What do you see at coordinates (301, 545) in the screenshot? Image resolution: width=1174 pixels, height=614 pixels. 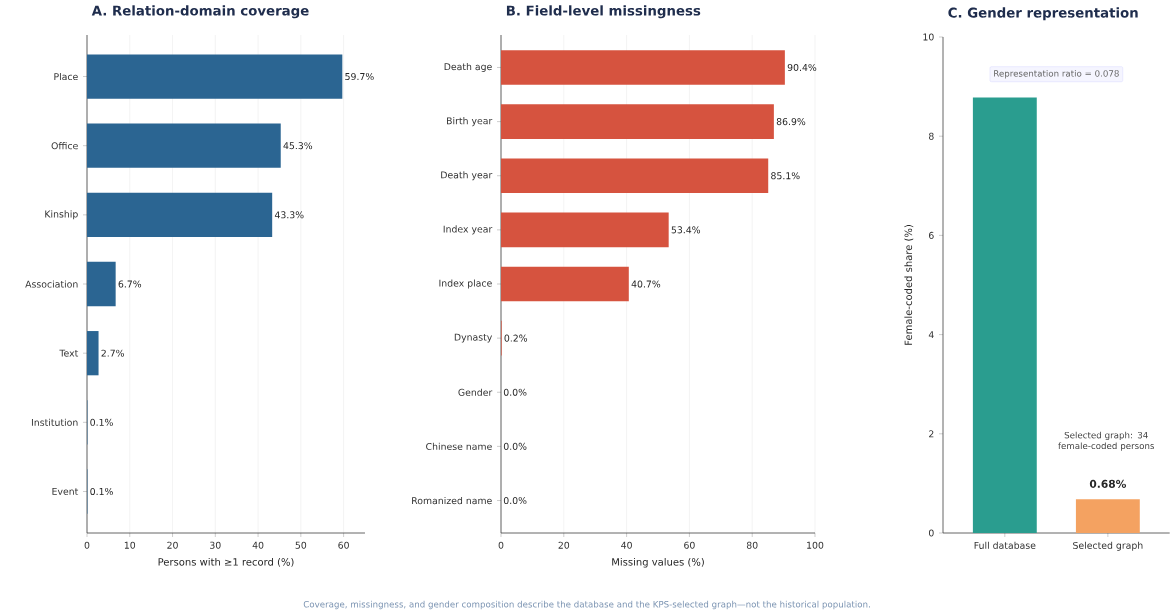 I see `x-tick-label: 50` at bounding box center [301, 545].